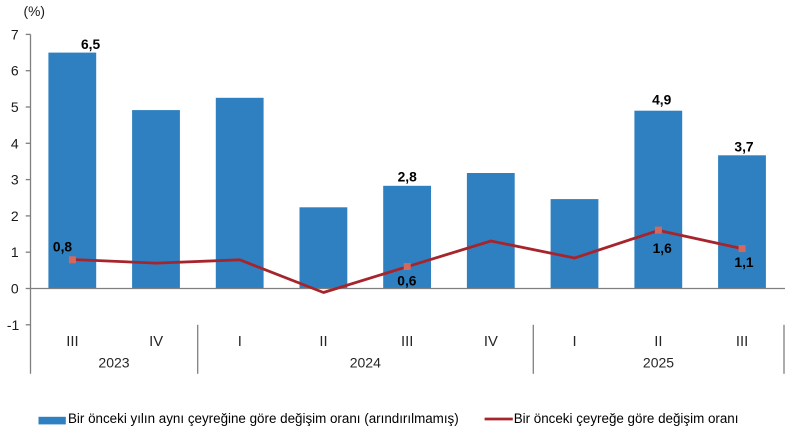 The height and width of the screenshot is (435, 795). What do you see at coordinates (15, 71) in the screenshot?
I see `svg-text: 6` at bounding box center [15, 71].